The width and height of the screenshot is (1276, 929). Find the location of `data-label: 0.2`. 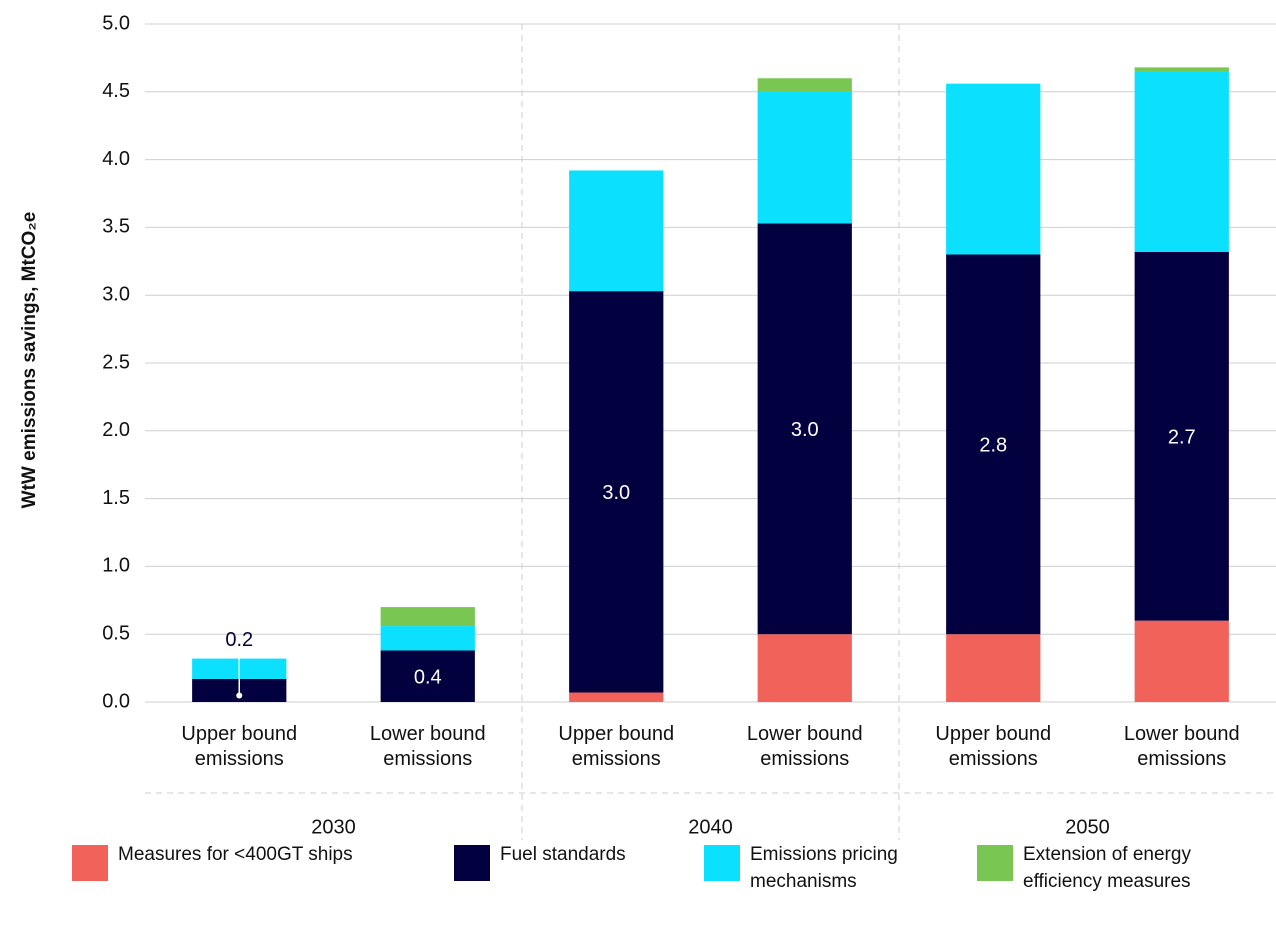

data-label: 0.2 is located at coordinates (239, 640).